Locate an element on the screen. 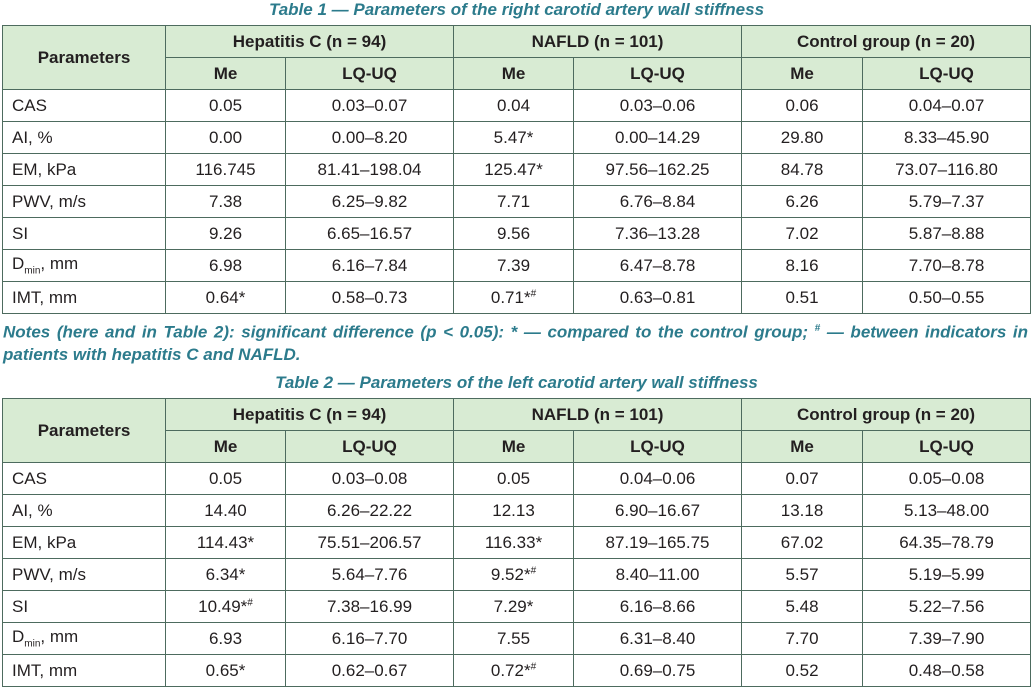 Image resolution: width=1033 pixels, height=687 pixels. cell-text: 7.29* is located at coordinates (513, 606).